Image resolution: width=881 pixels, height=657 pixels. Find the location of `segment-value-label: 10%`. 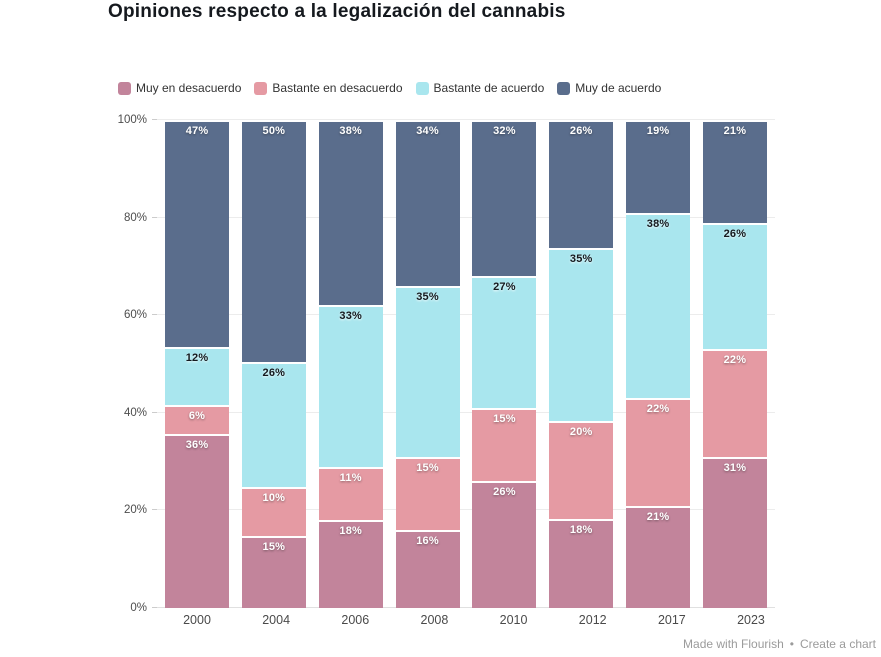

segment-value-label: 10% is located at coordinates (274, 498).